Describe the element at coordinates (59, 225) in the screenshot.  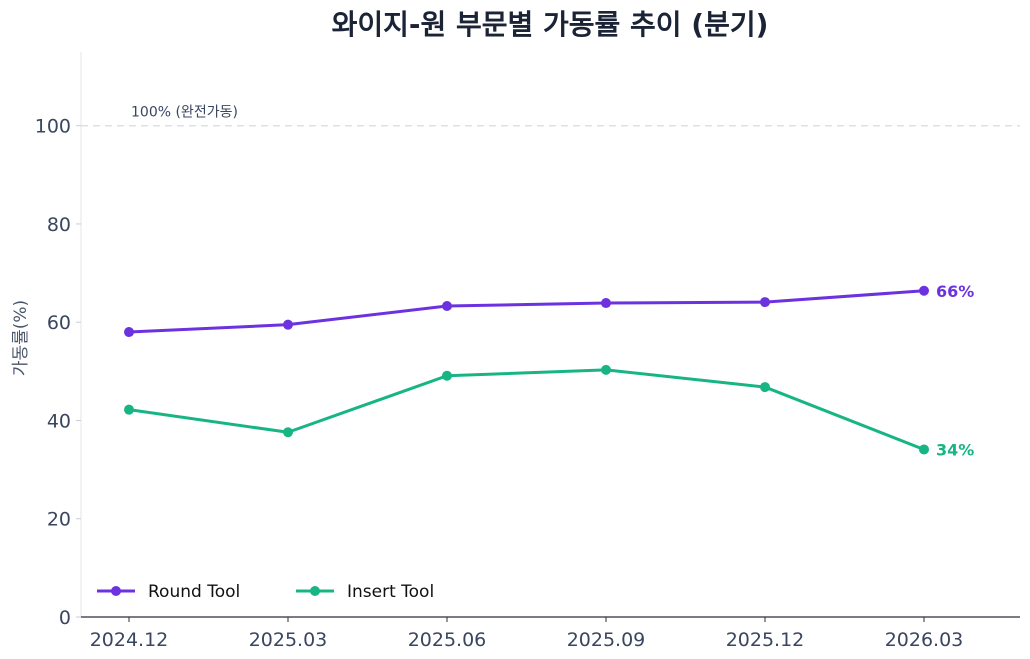
I see `y-tick-label: 80` at that location.